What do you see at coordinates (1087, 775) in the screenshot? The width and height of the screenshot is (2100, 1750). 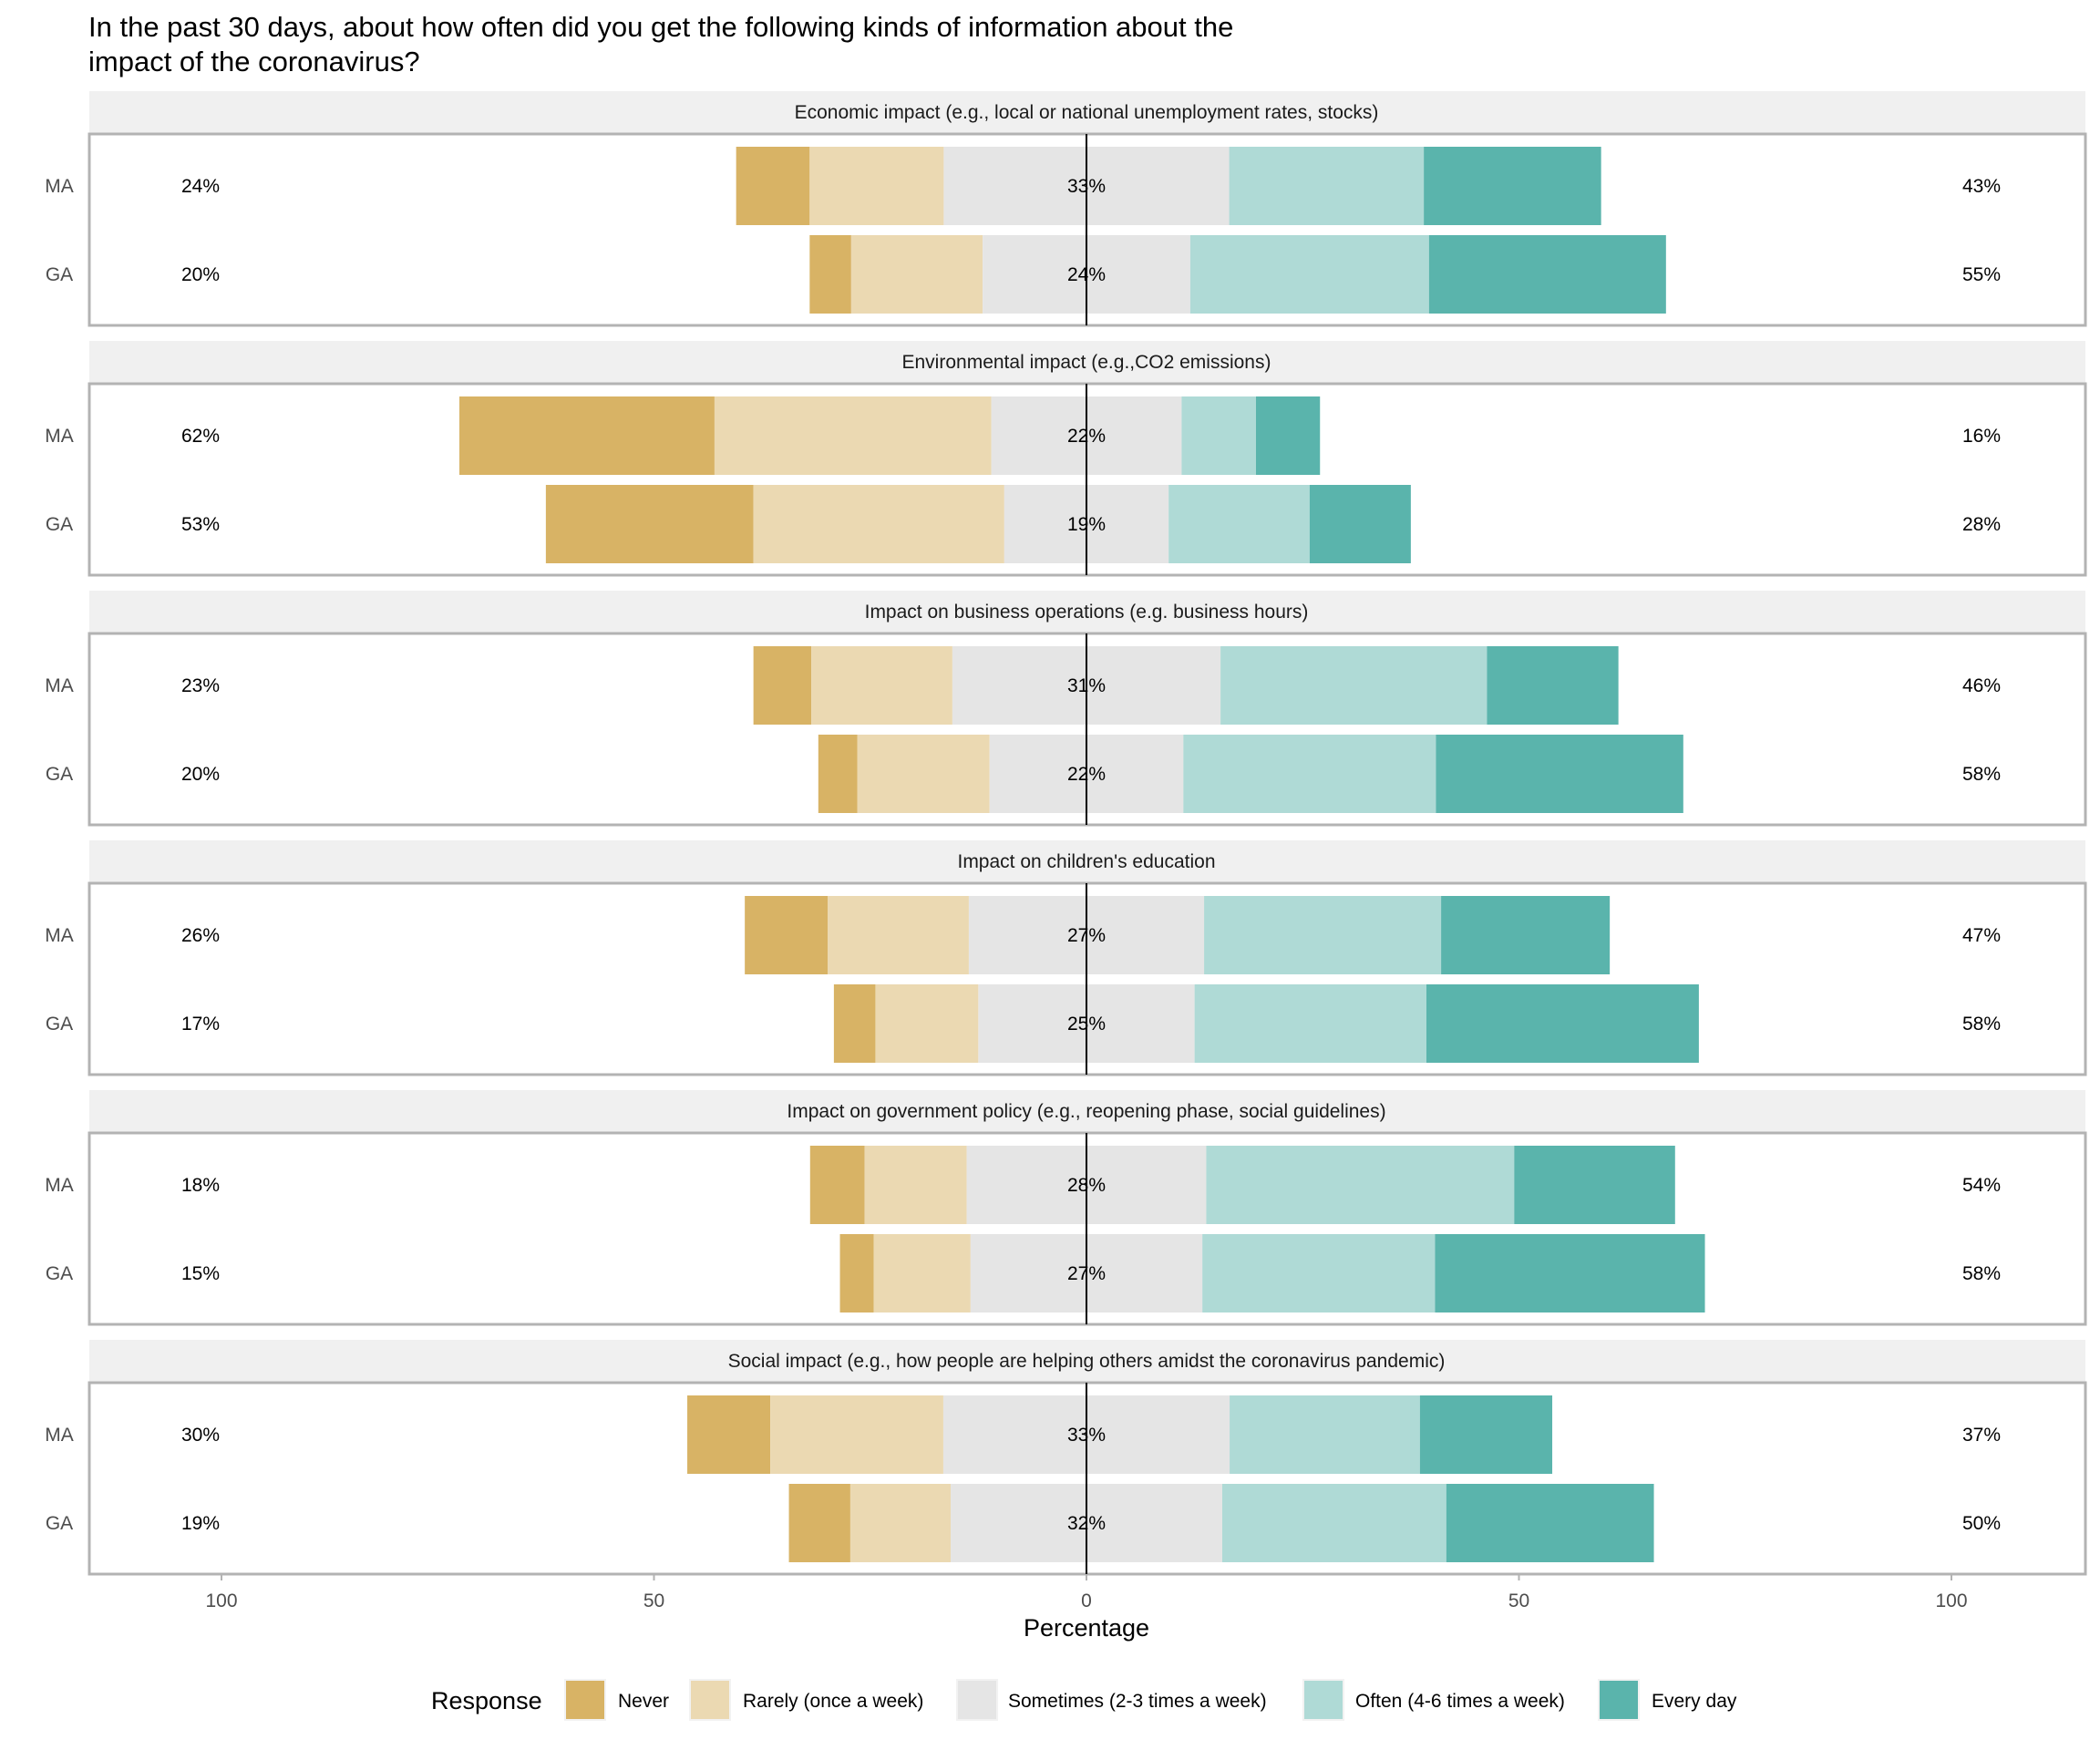 I see `neutral-percent-label: 22%` at bounding box center [1087, 775].